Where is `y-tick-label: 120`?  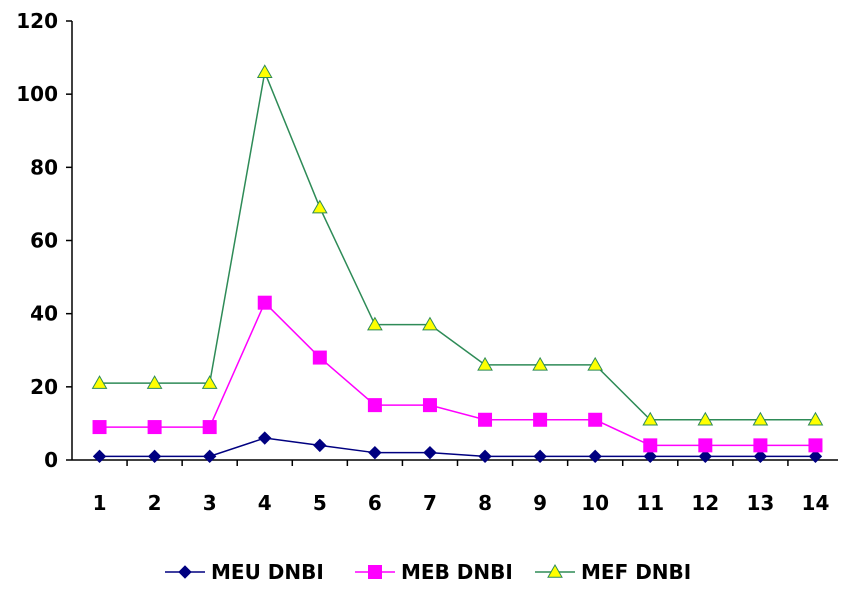
y-tick-label: 120 is located at coordinates (37, 21).